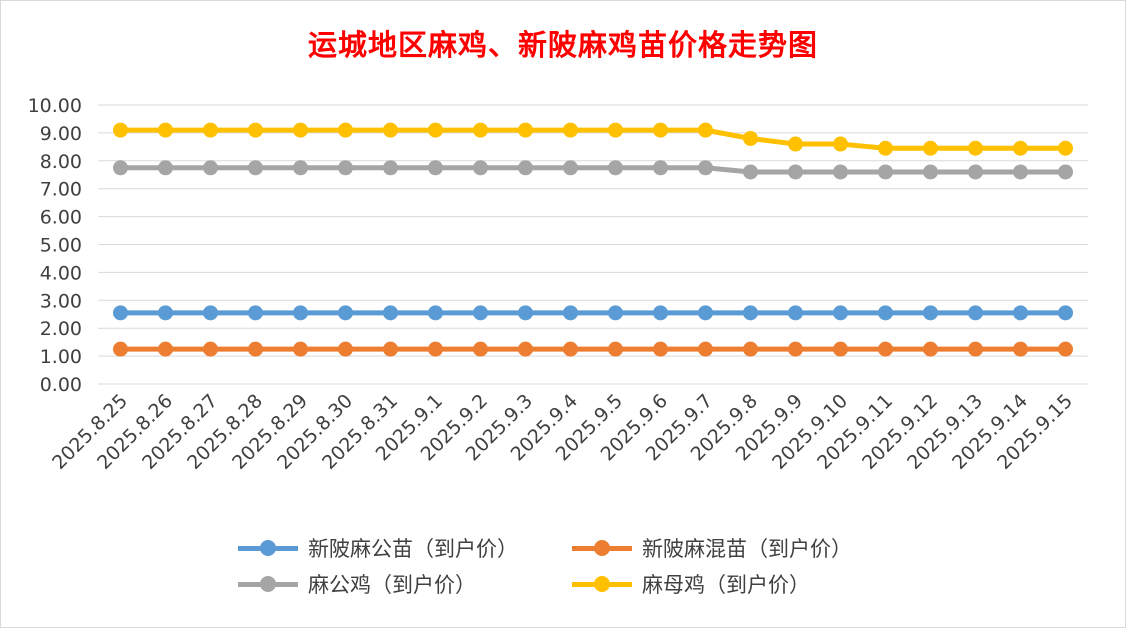 Image resolution: width=1126 pixels, height=628 pixels. I want to click on legend-item-series-4: 麻母鸡（到户价）, so click(691, 584).